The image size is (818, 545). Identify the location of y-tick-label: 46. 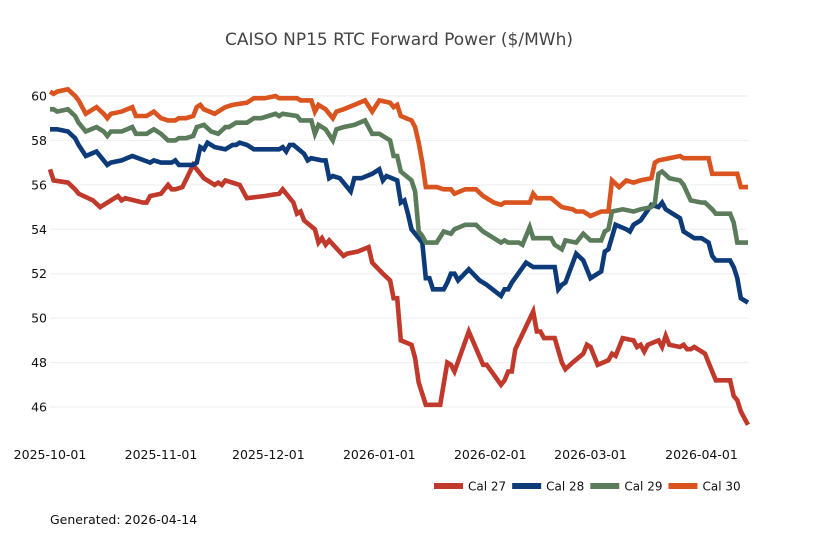
(39, 407).